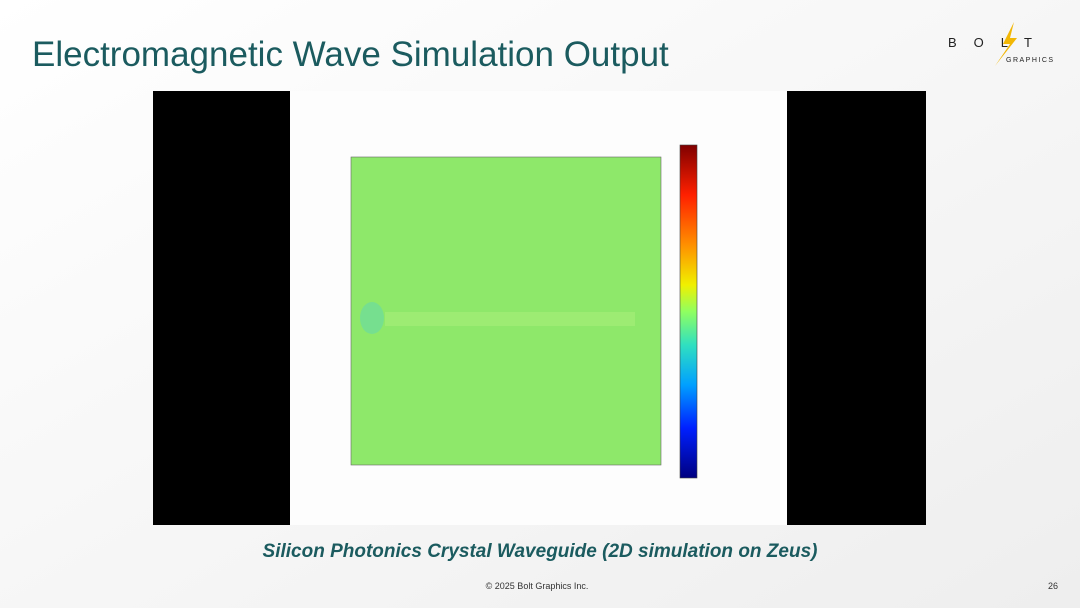 This screenshot has width=1080, height=608. Describe the element at coordinates (1006, 44) in the screenshot. I see `logo-bolt` at that location.